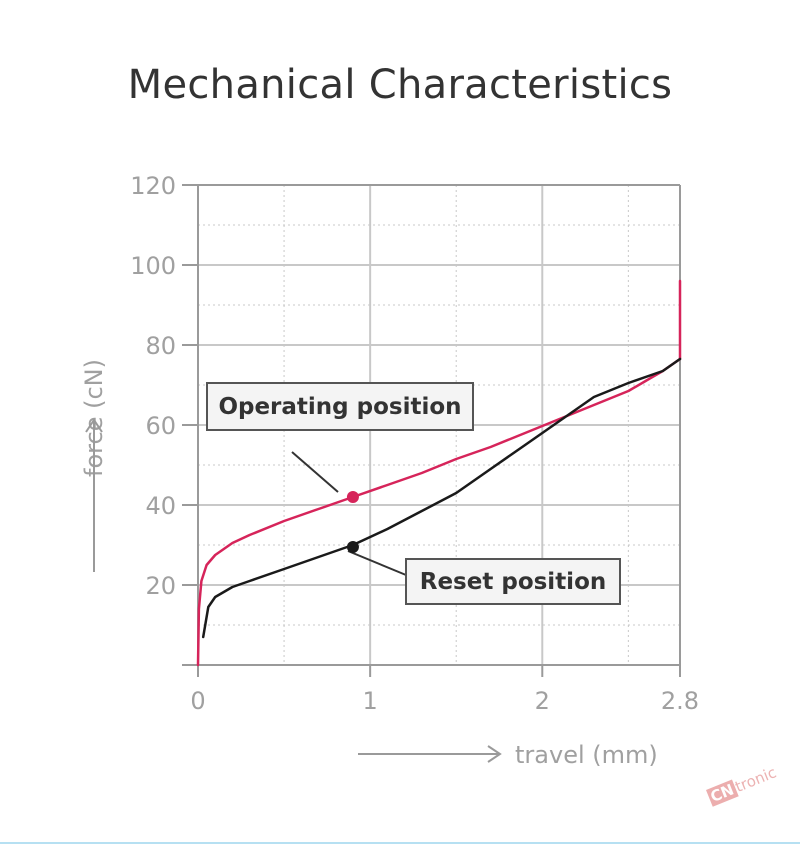 This screenshot has height=849, width=800. Describe the element at coordinates (160, 346) in the screenshot. I see `y-tick-label: 80` at that location.